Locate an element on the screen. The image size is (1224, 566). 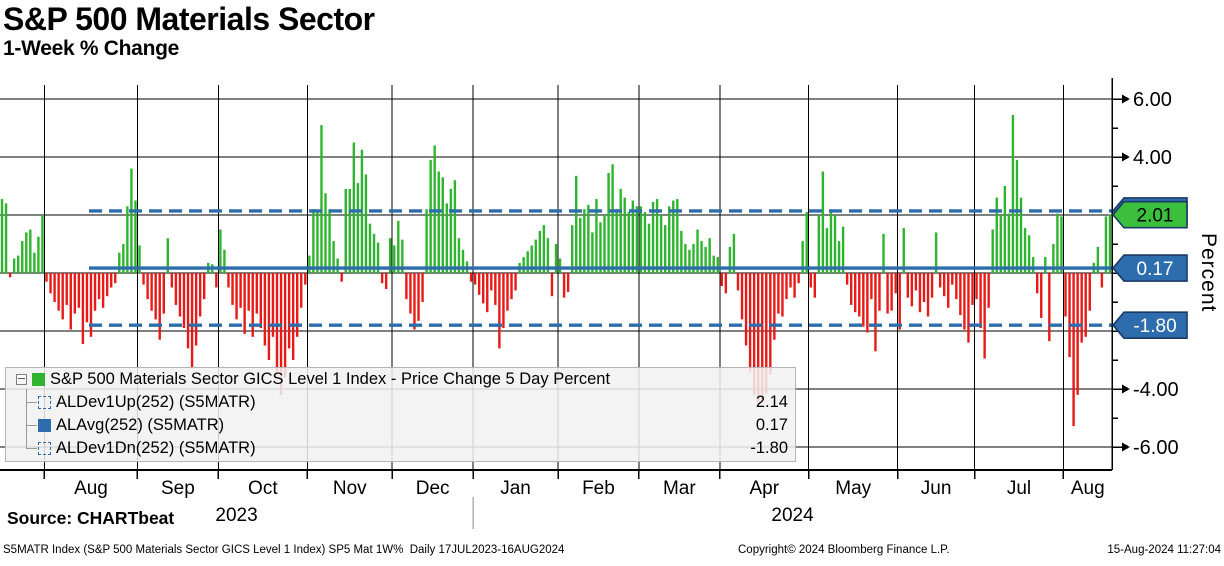
legend-row-devup: ALDev1Up(252) (S5MATR) 2.14 is located at coordinates (400, 402).